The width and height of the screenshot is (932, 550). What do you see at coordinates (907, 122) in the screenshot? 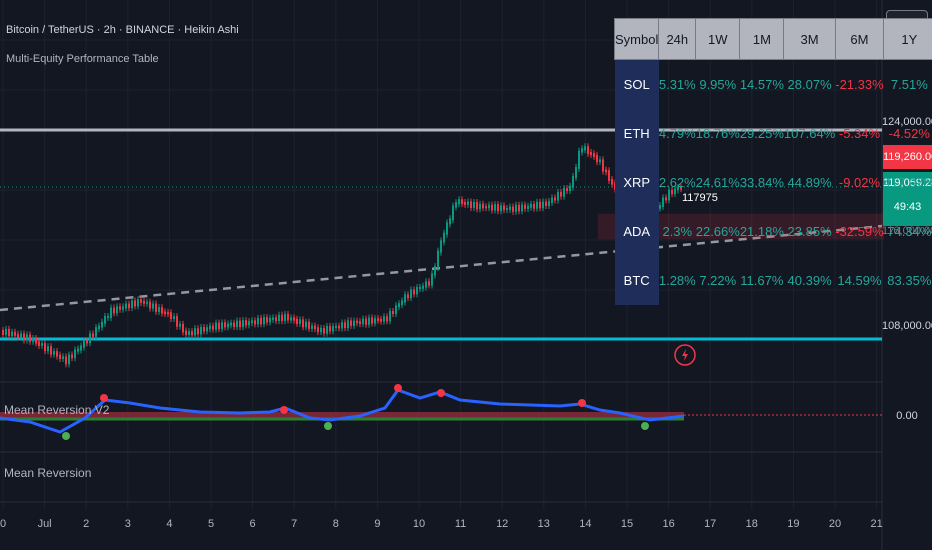
I see `price-label-top: 124,000.00` at bounding box center [907, 122].